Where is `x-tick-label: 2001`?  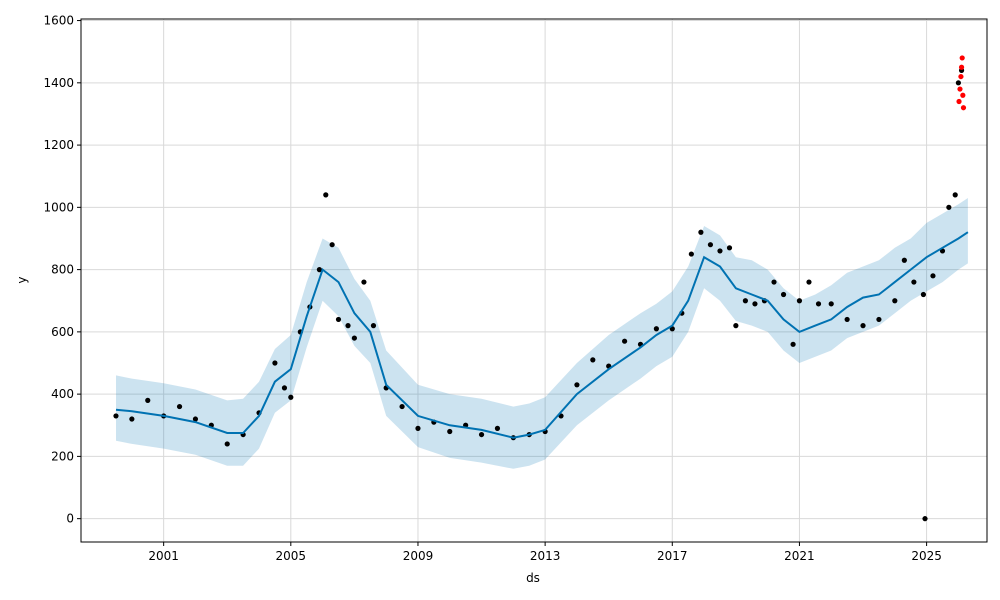 x-tick-label: 2001 is located at coordinates (163, 556).